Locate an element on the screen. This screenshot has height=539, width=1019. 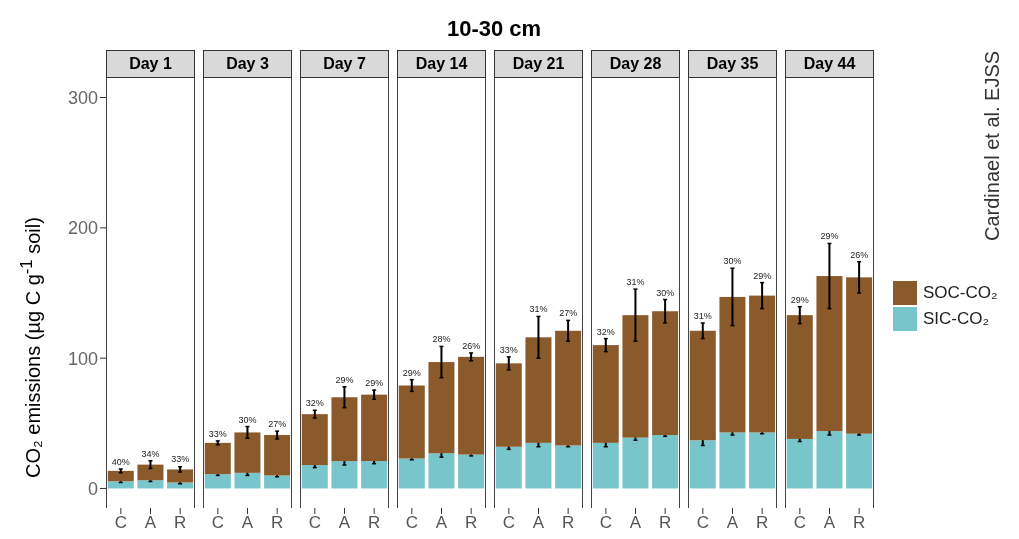
chart-title: Day 1 is located at coordinates (150, 64).